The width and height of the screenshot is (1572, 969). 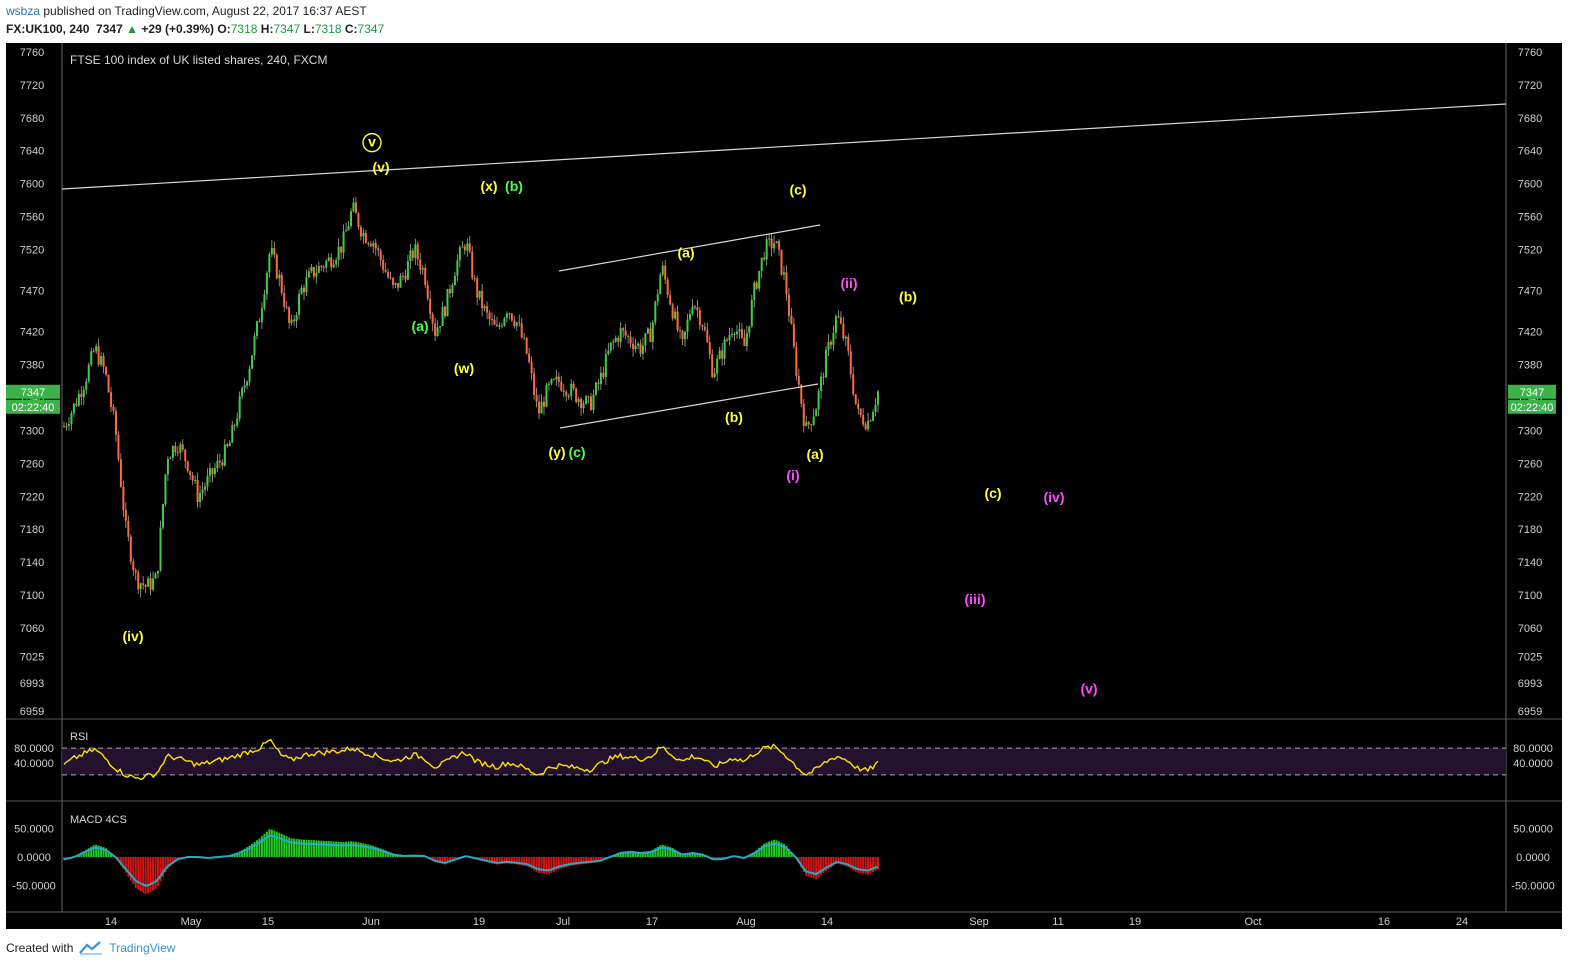 I want to click on macd-tick-left: 50.0000, so click(x=34, y=830).